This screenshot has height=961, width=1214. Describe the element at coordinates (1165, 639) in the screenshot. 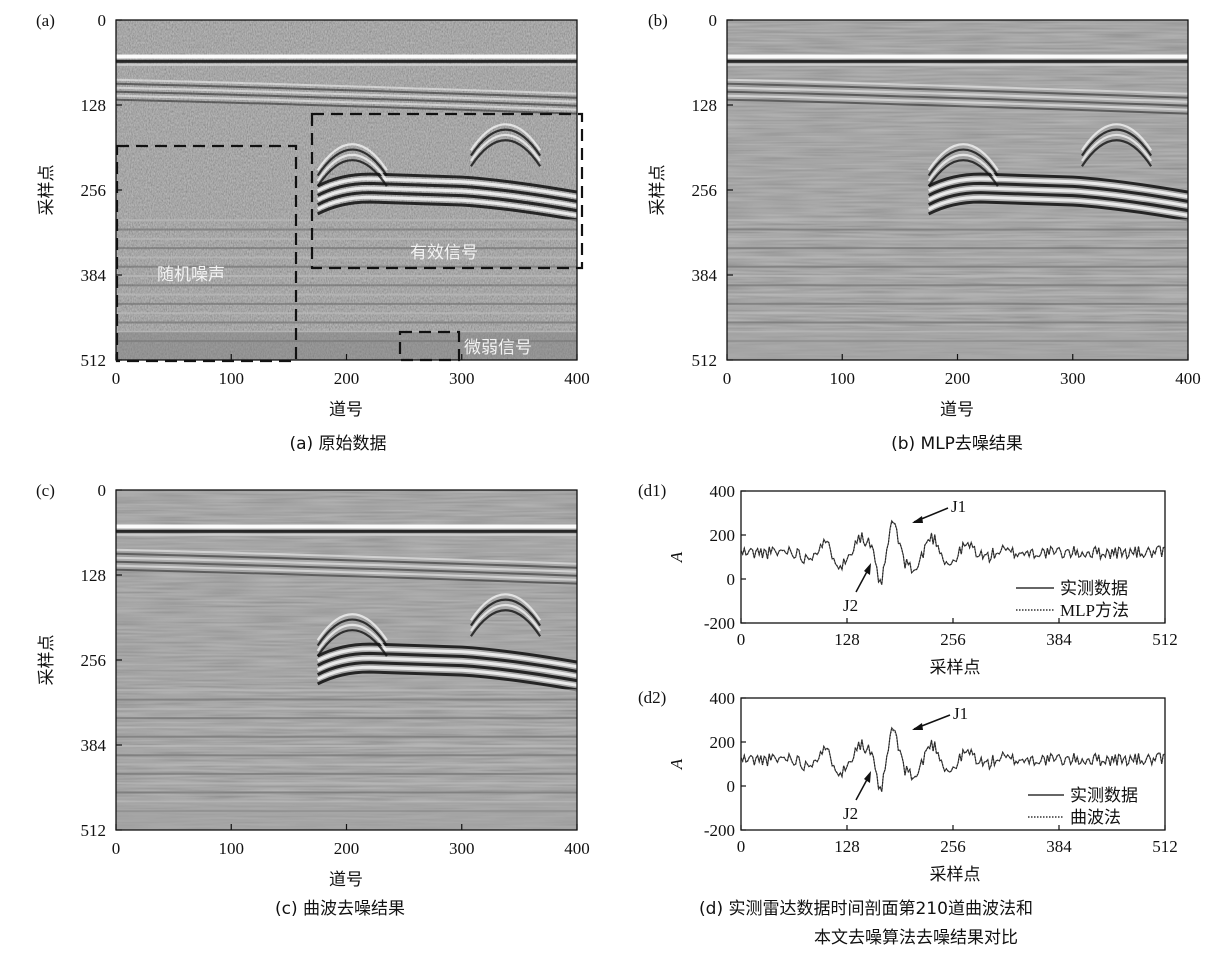

I see `d1-xtick-label: 512` at that location.